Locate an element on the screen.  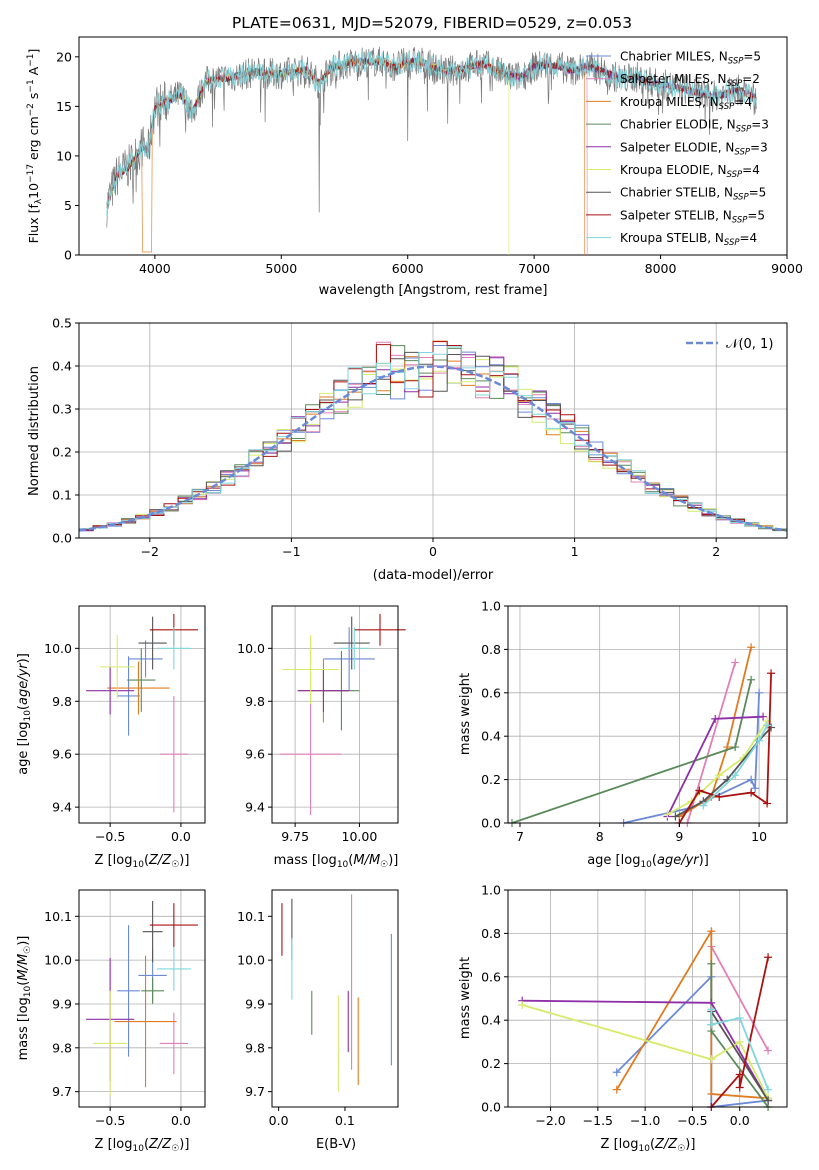
mass-z-ticks: −0.5 0.0 9.7 9.8 9.9 10.0 10.1 is located at coordinates (117, 1018).